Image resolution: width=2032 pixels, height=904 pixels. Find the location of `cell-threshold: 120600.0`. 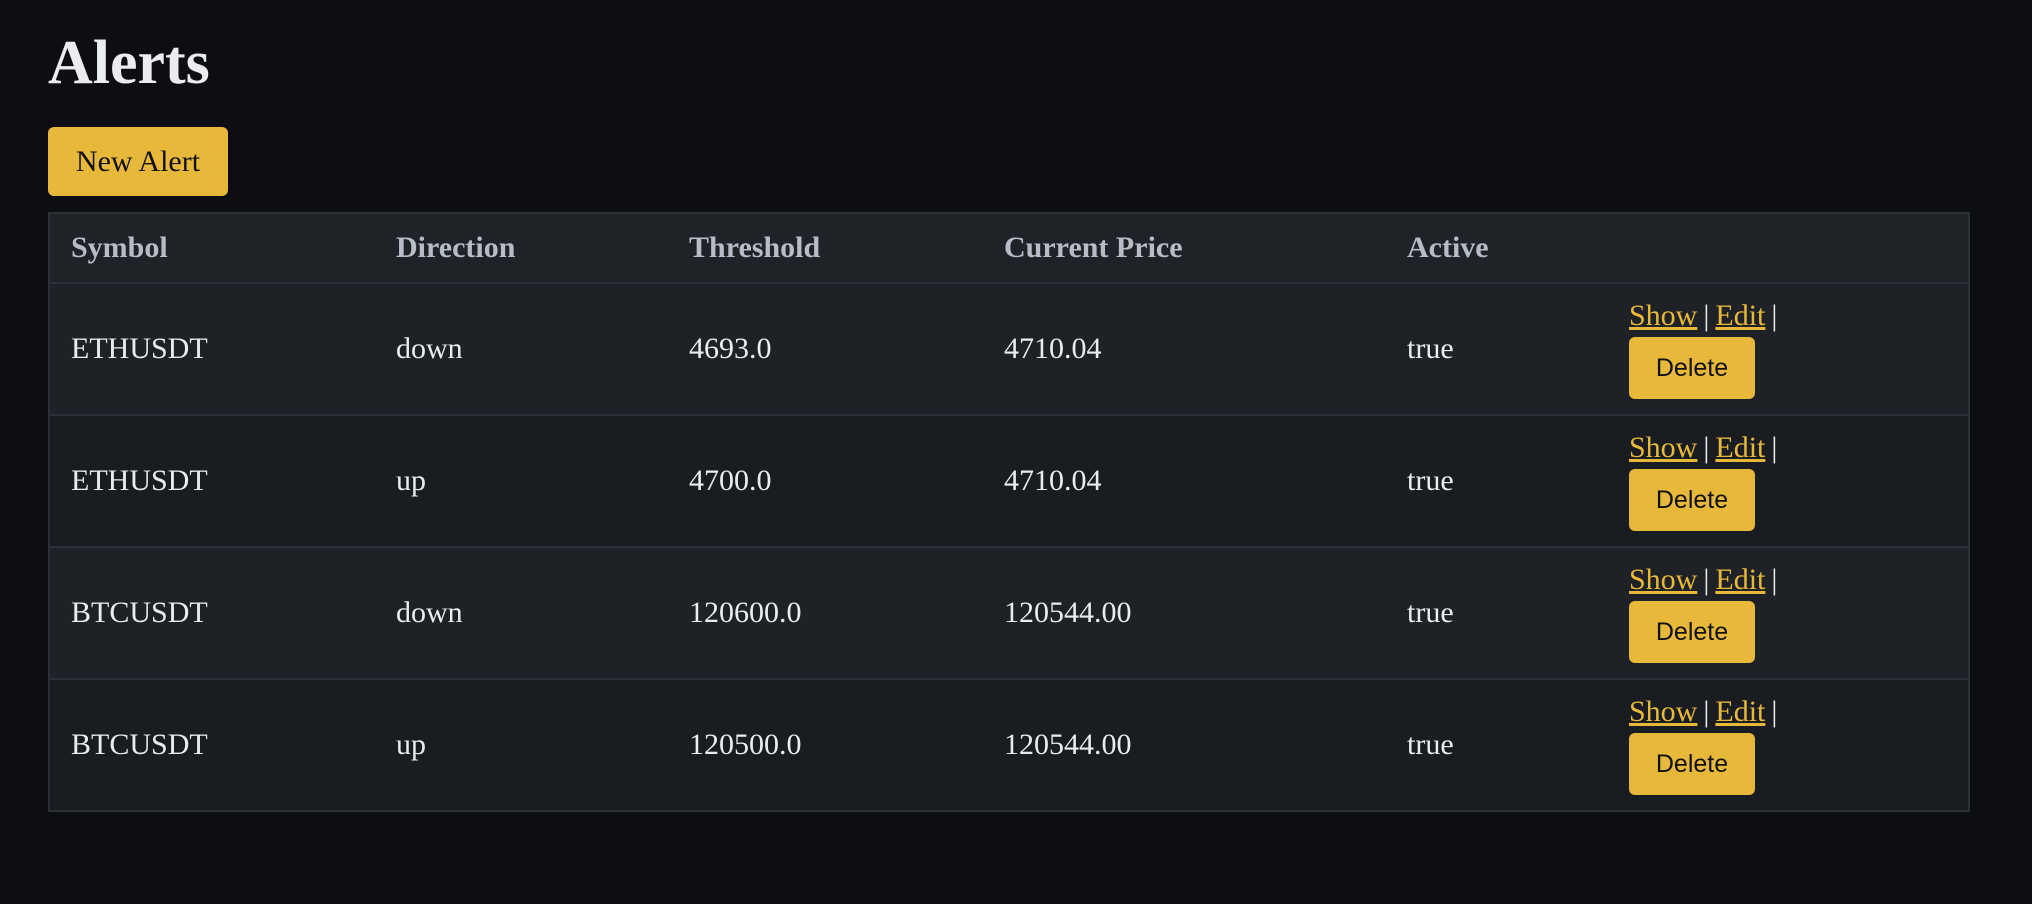

cell-threshold: 120600.0 is located at coordinates (825, 613).